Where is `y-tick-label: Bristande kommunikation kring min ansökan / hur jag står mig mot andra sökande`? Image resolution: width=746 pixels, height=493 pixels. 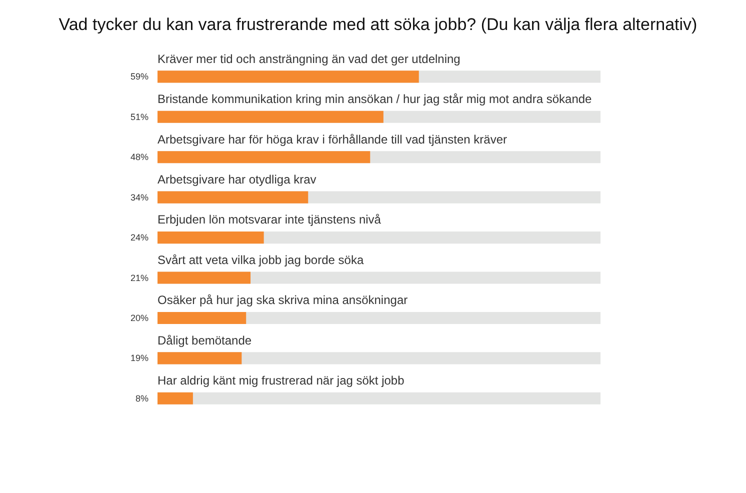
y-tick-label: Bristande kommunikation kring min ansökan / hur jag står mig mot andra sökande is located at coordinates (375, 99).